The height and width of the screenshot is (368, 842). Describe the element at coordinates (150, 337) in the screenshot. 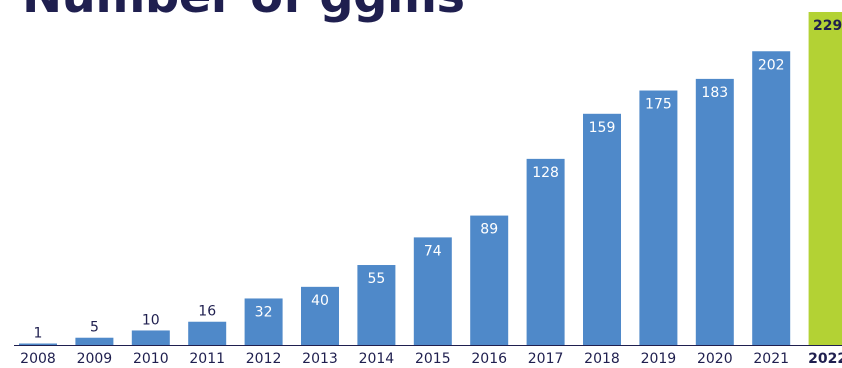

I see `bar-2010` at that location.